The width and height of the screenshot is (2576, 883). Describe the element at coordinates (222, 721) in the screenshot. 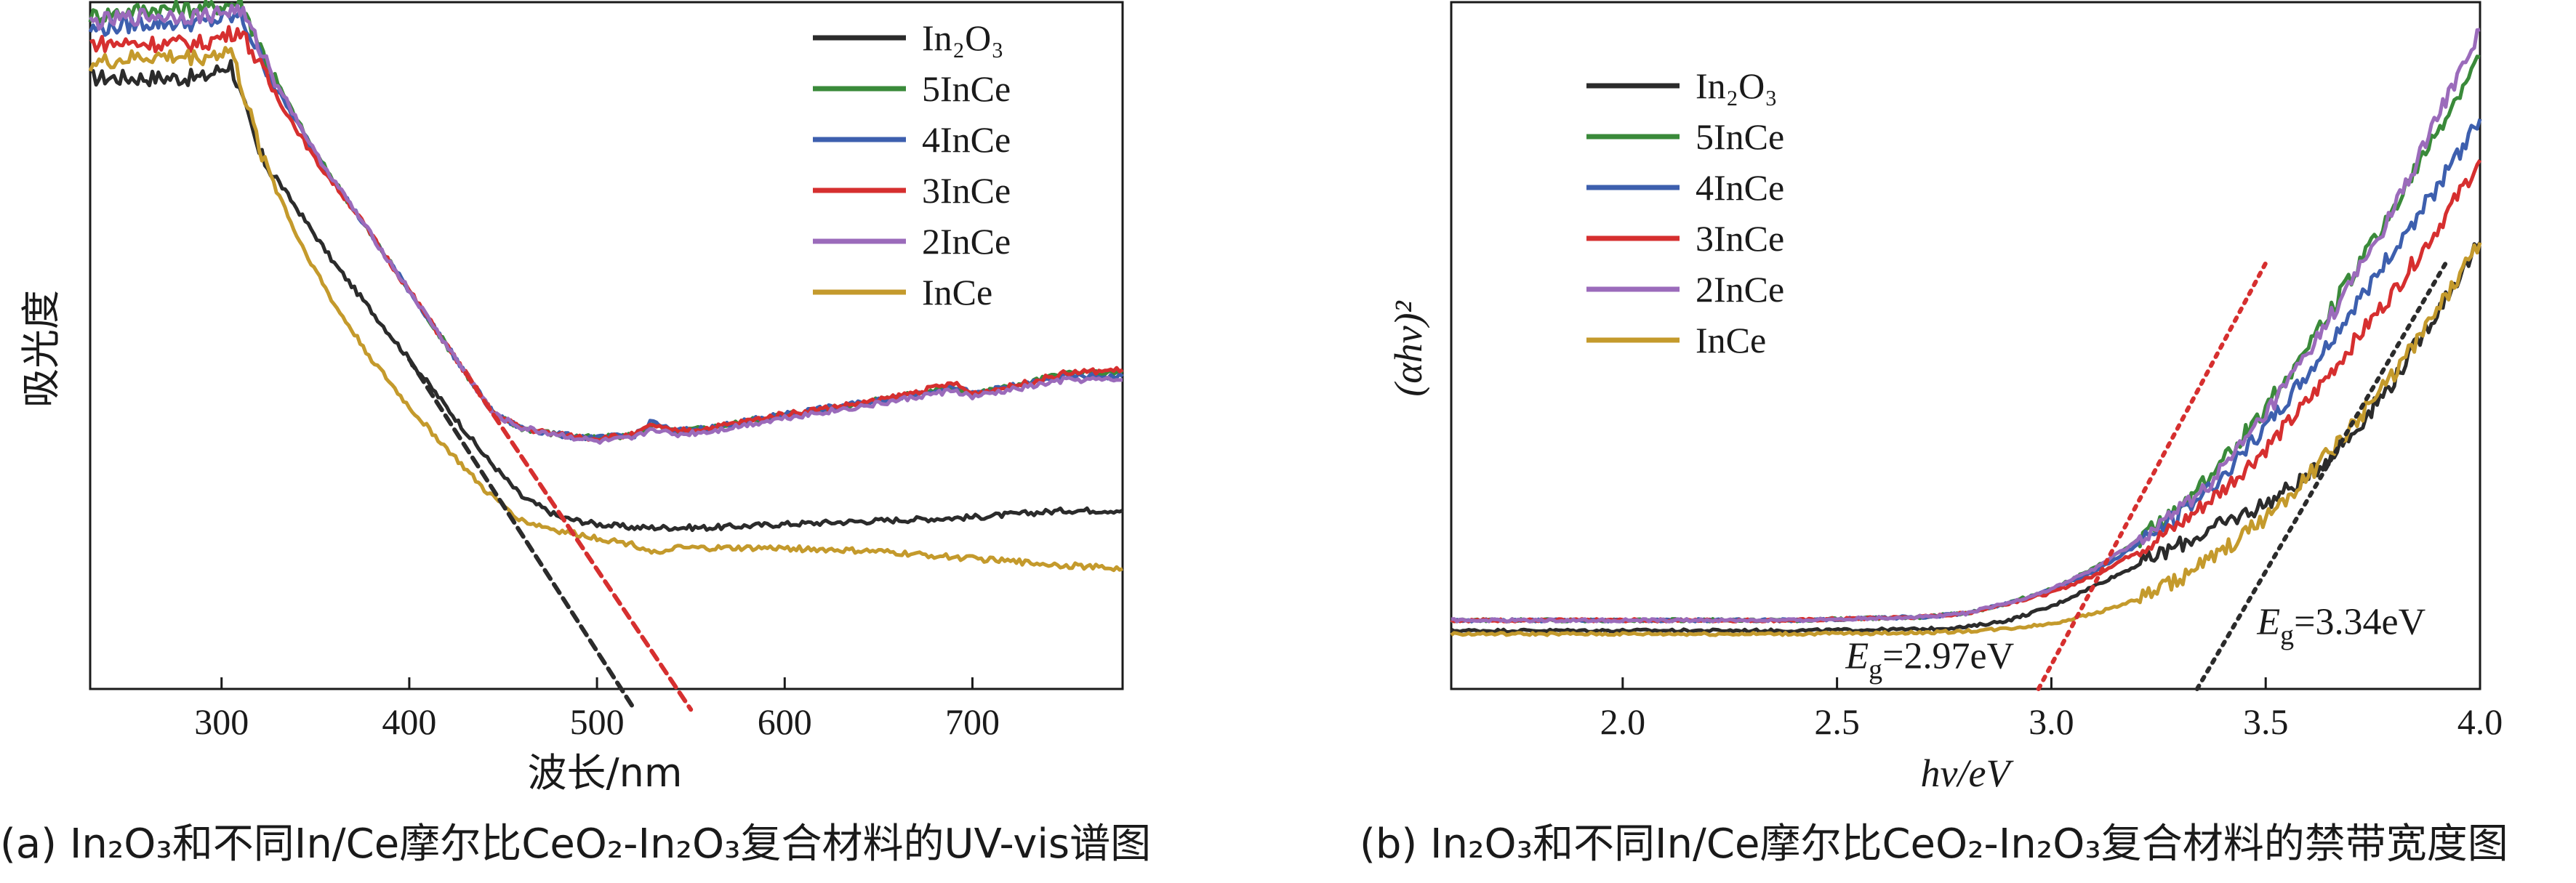

I see `x-tick-label: 300` at that location.